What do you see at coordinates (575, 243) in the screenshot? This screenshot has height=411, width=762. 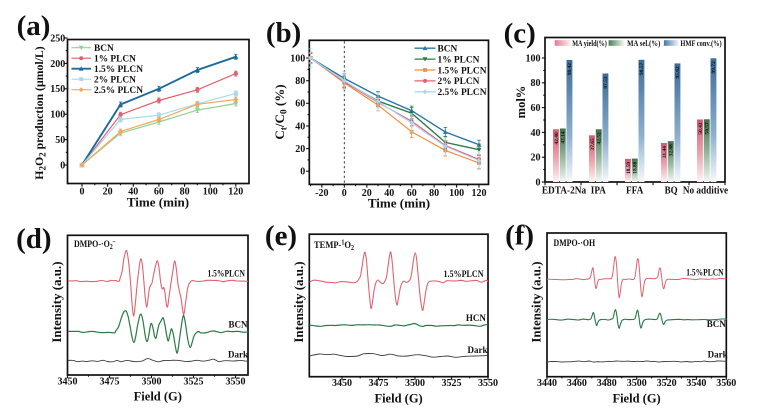 I see `svg-text: DMPO-·OH` at bounding box center [575, 243].